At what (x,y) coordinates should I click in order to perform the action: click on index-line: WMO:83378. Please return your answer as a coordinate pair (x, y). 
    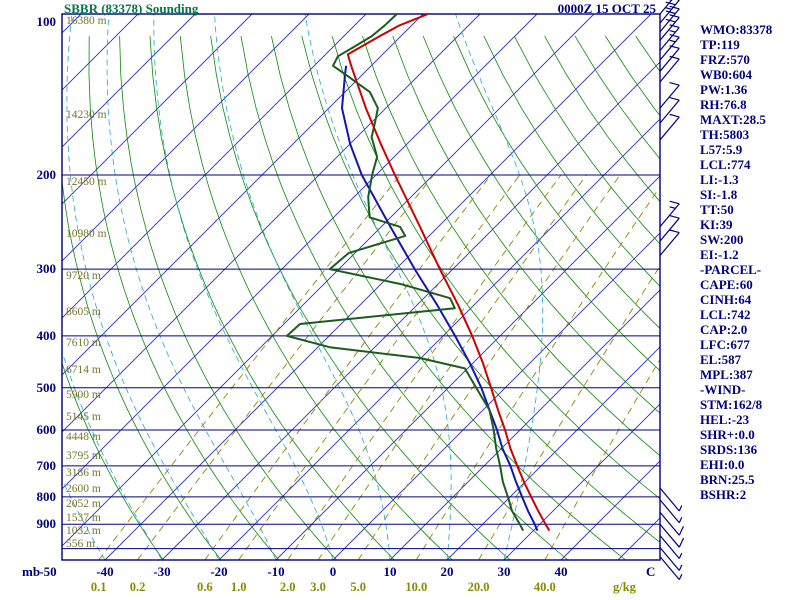
    Looking at the image, I should click on (736, 29).